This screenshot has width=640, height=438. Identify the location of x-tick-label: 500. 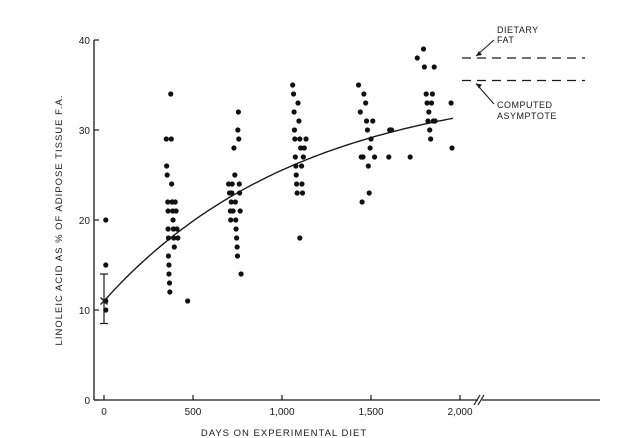
(193, 412).